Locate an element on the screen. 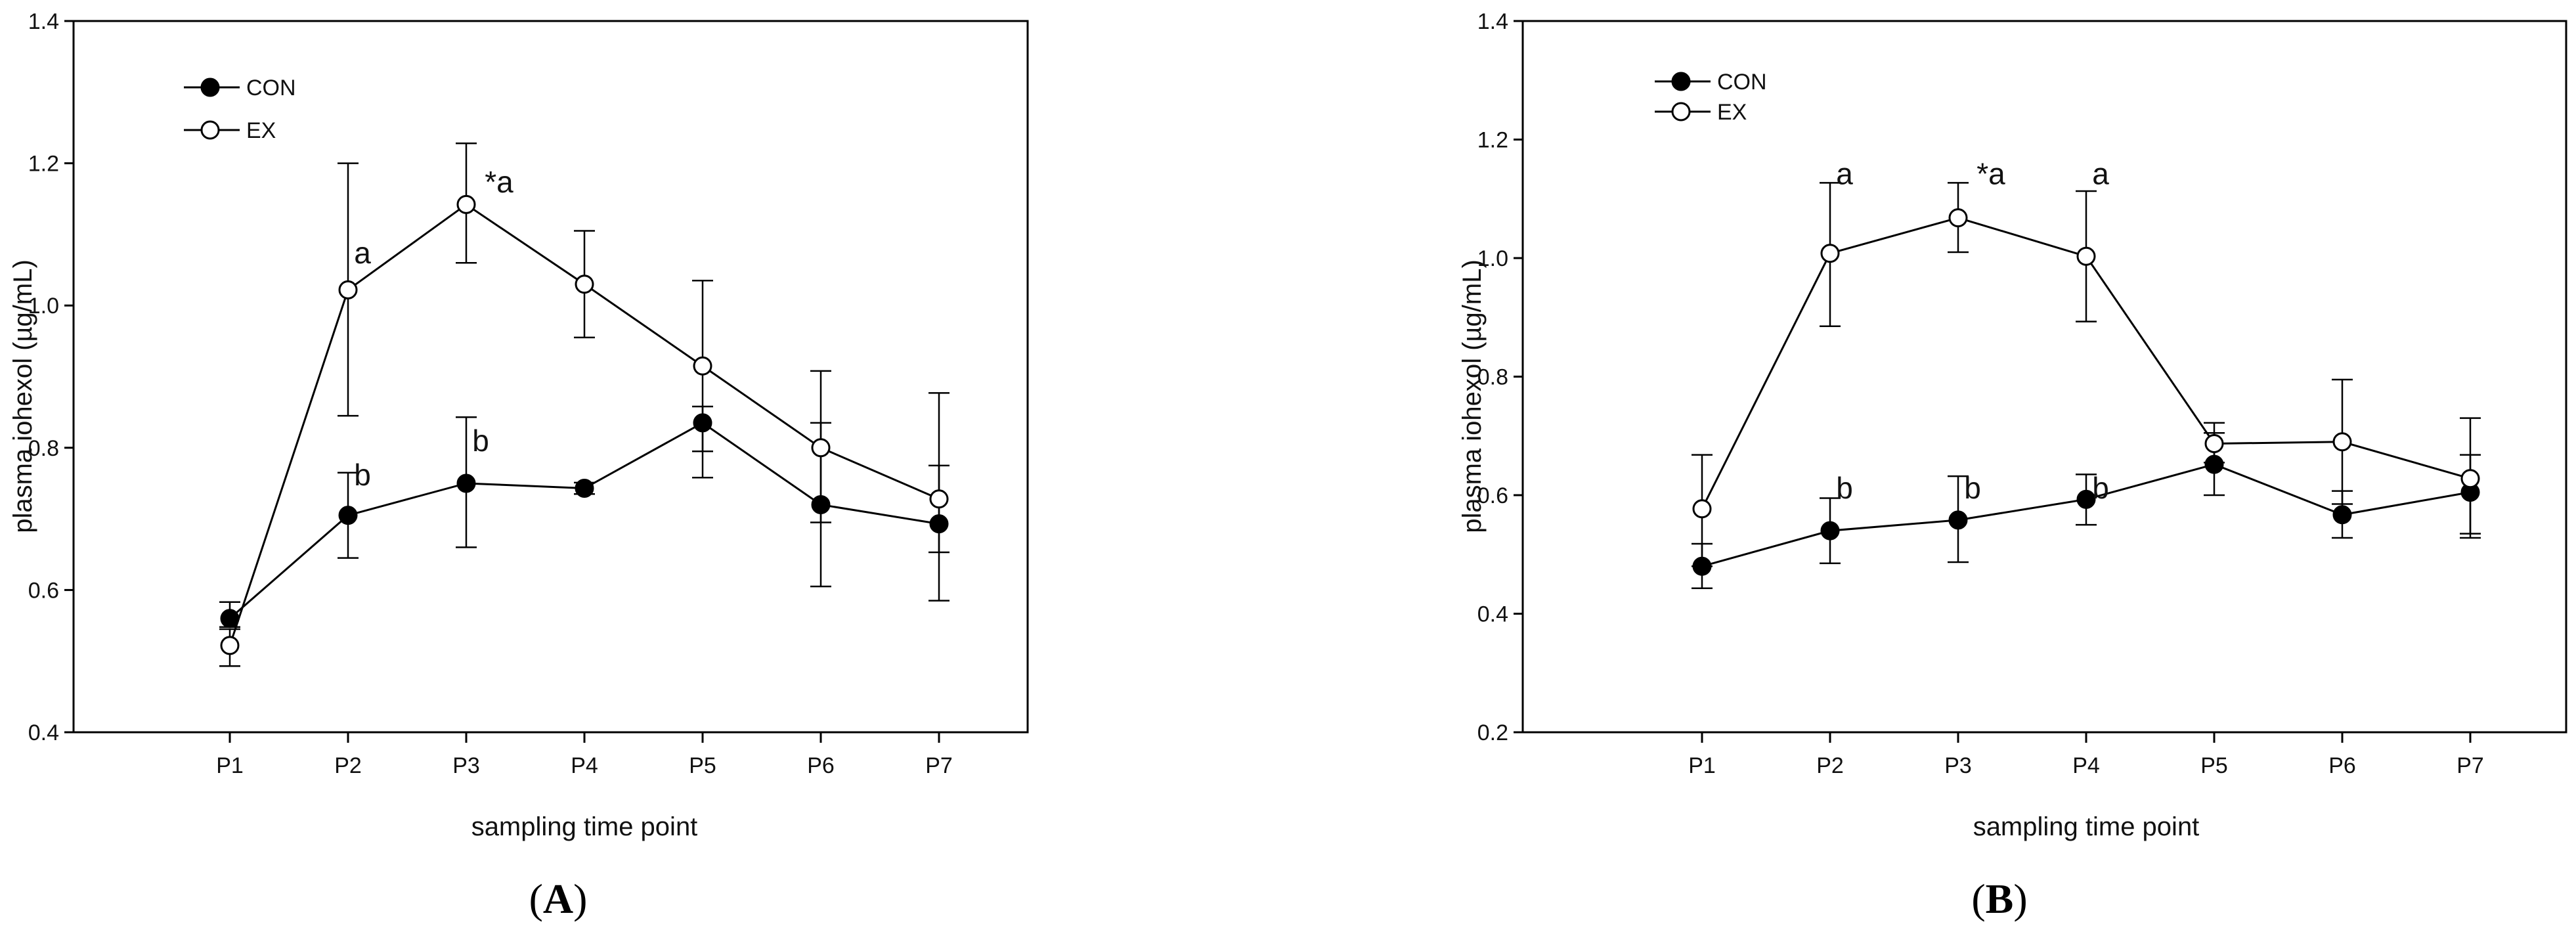 Image resolution: width=2576 pixels, height=947 pixels. panel-letter: A is located at coordinates (558, 899).